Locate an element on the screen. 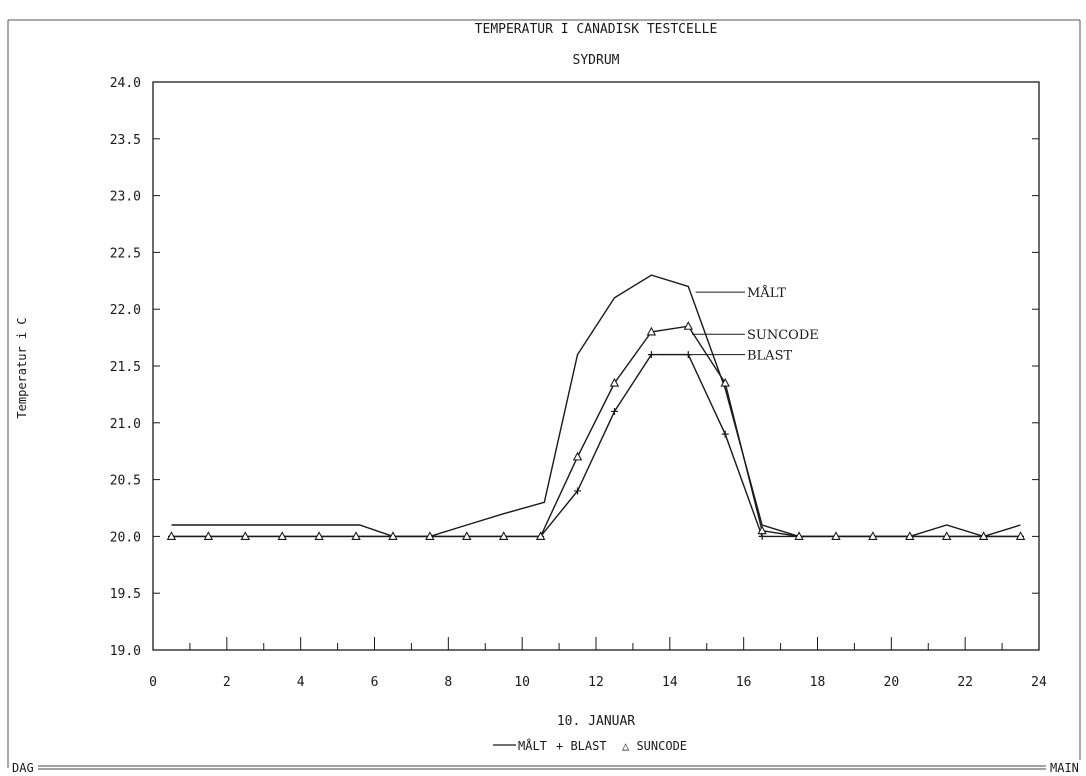 The image size is (1086, 776). y-tick-label: 19.0 is located at coordinates (125, 651).